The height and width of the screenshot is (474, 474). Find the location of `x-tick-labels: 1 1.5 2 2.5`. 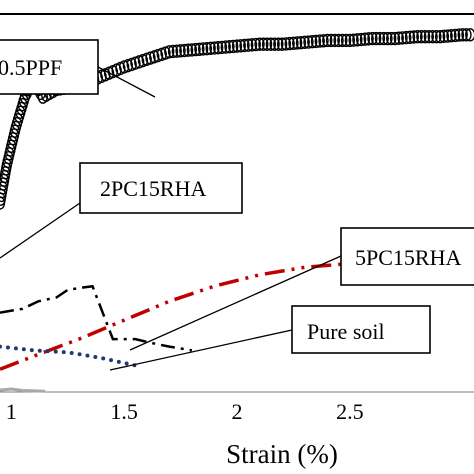

x-tick-labels: 1 1.5 2 2.5 is located at coordinates (185, 411).